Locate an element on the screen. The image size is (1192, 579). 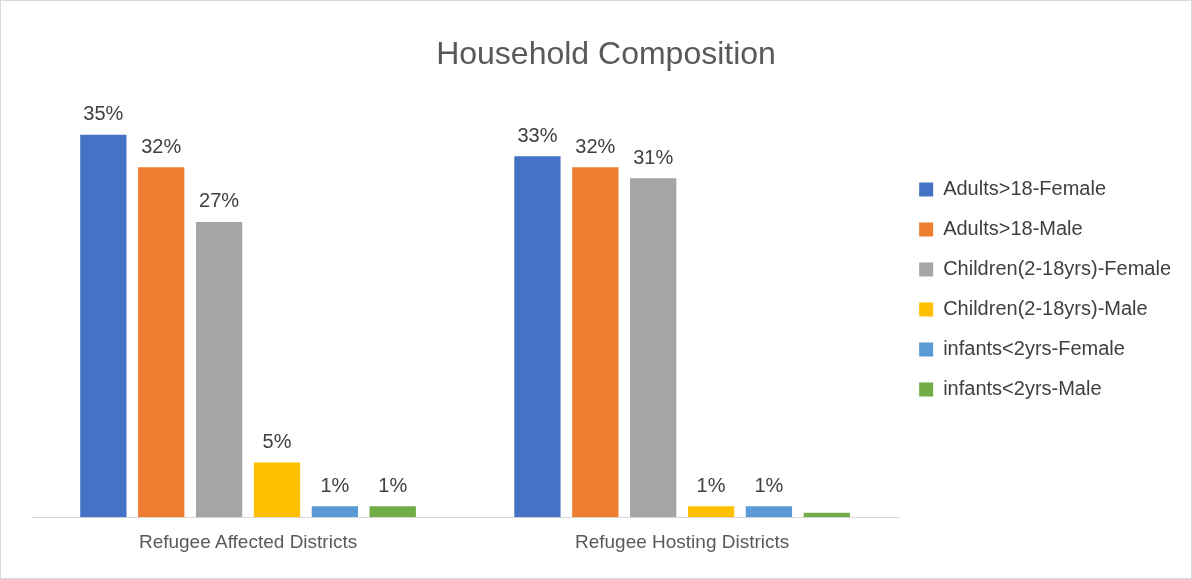
data-label: 27% is located at coordinates (219, 200).